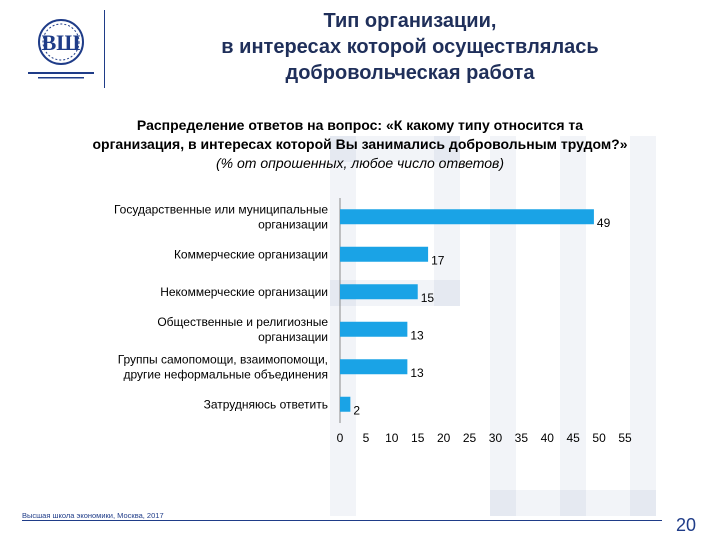 The height and width of the screenshot is (540, 720). Describe the element at coordinates (392, 438) in the screenshot. I see `x-tick-label: 10` at that location.